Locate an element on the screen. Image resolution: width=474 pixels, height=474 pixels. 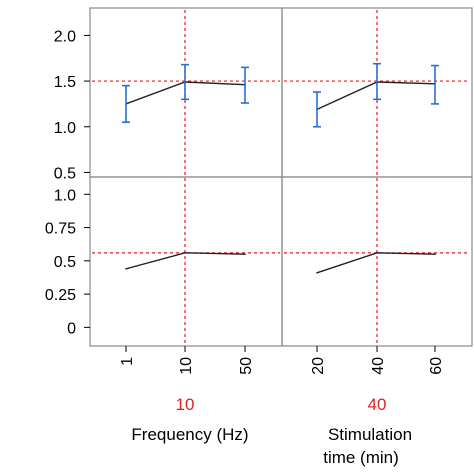
x-tick-label-c1-0: 20 is located at coordinates (318, 366).